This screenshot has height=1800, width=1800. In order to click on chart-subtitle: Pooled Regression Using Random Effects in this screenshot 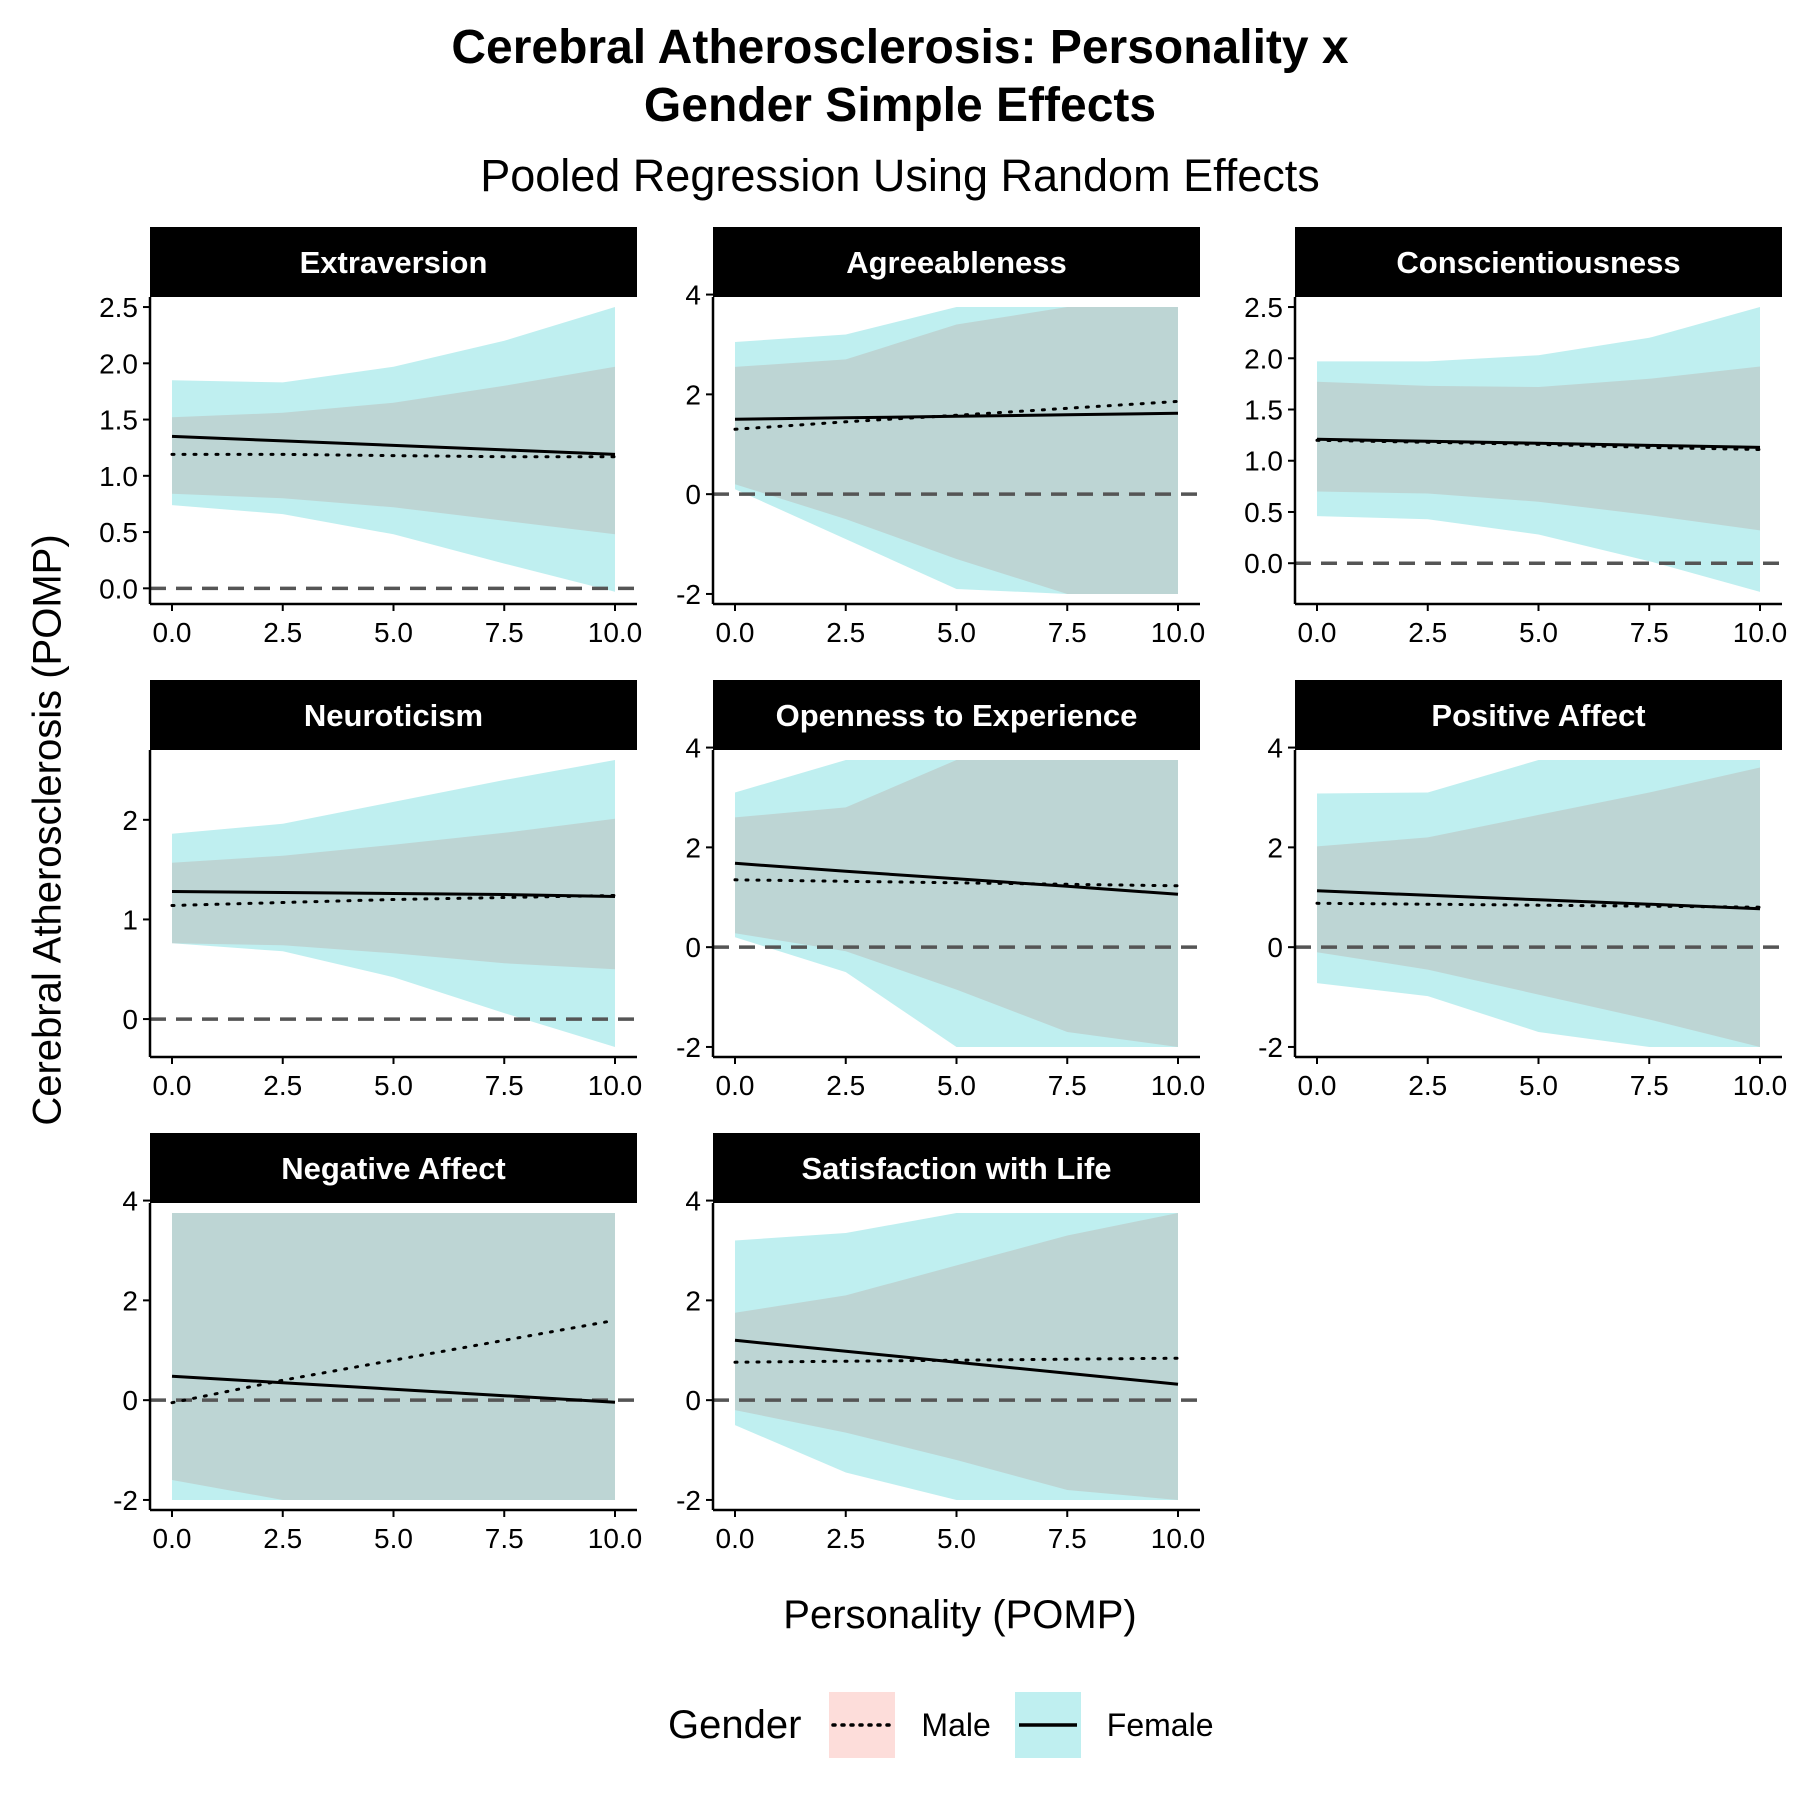, I will do `click(900, 175)`.